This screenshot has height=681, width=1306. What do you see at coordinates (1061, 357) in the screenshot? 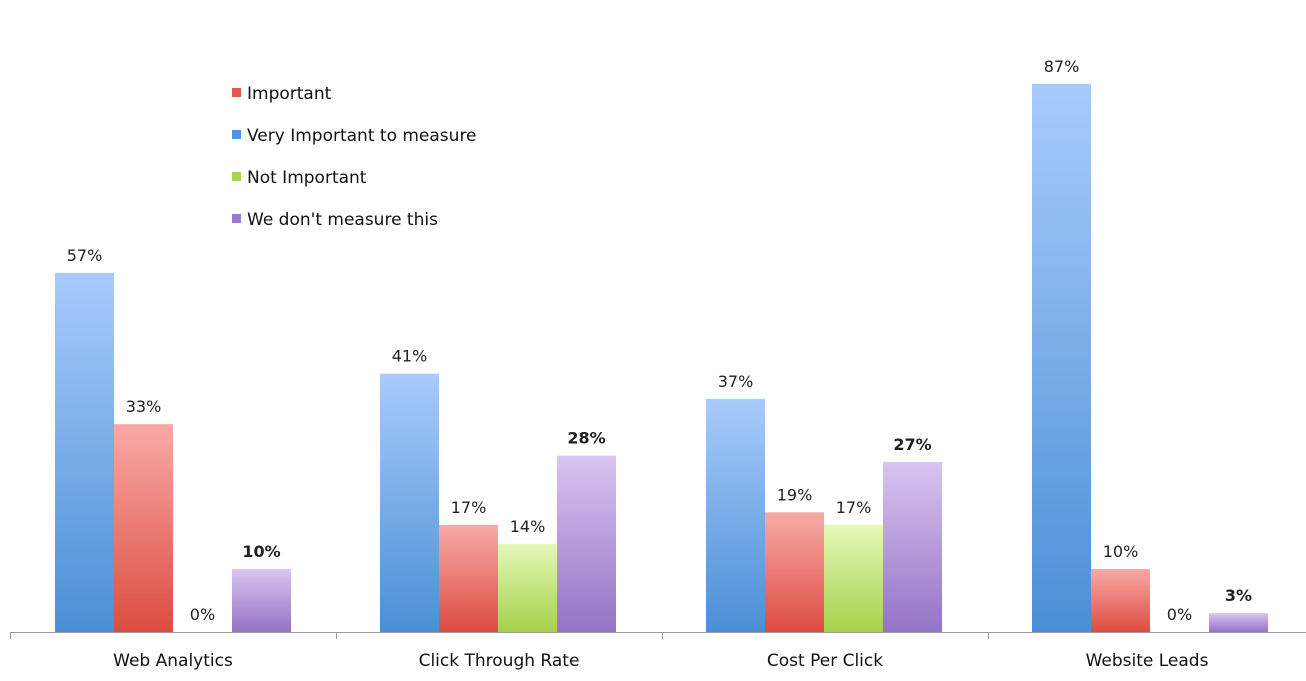
I see `bar-website-leads-very-important-to-measure` at bounding box center [1061, 357].